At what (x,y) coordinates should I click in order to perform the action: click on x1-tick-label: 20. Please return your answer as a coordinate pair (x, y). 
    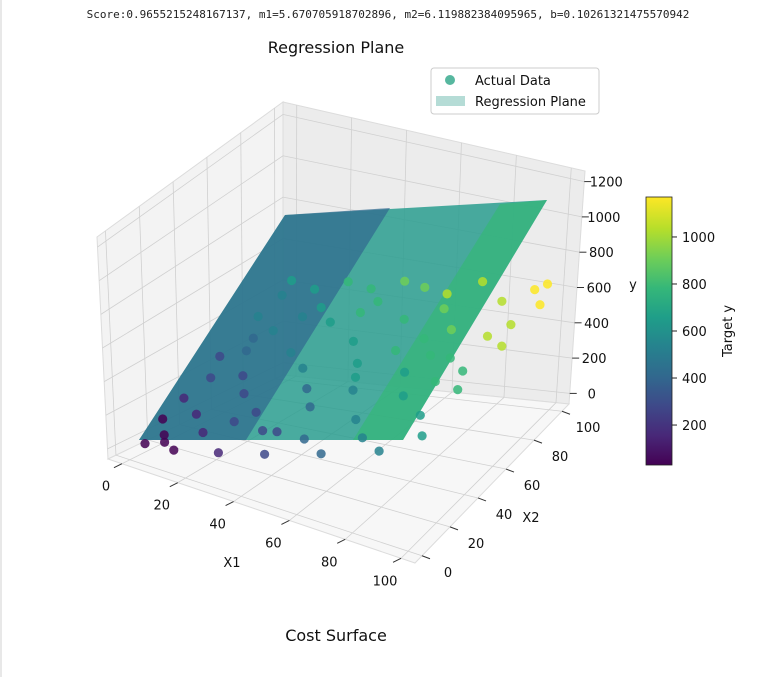
    Looking at the image, I should click on (161, 506).